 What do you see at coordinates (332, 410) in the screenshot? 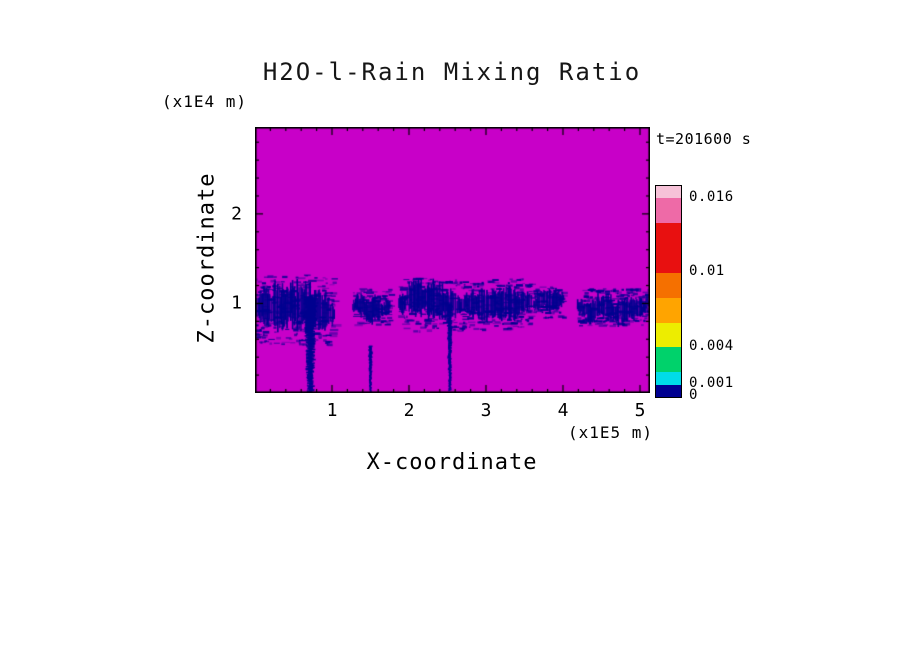
I see `x-tick-label: 1` at bounding box center [332, 410].